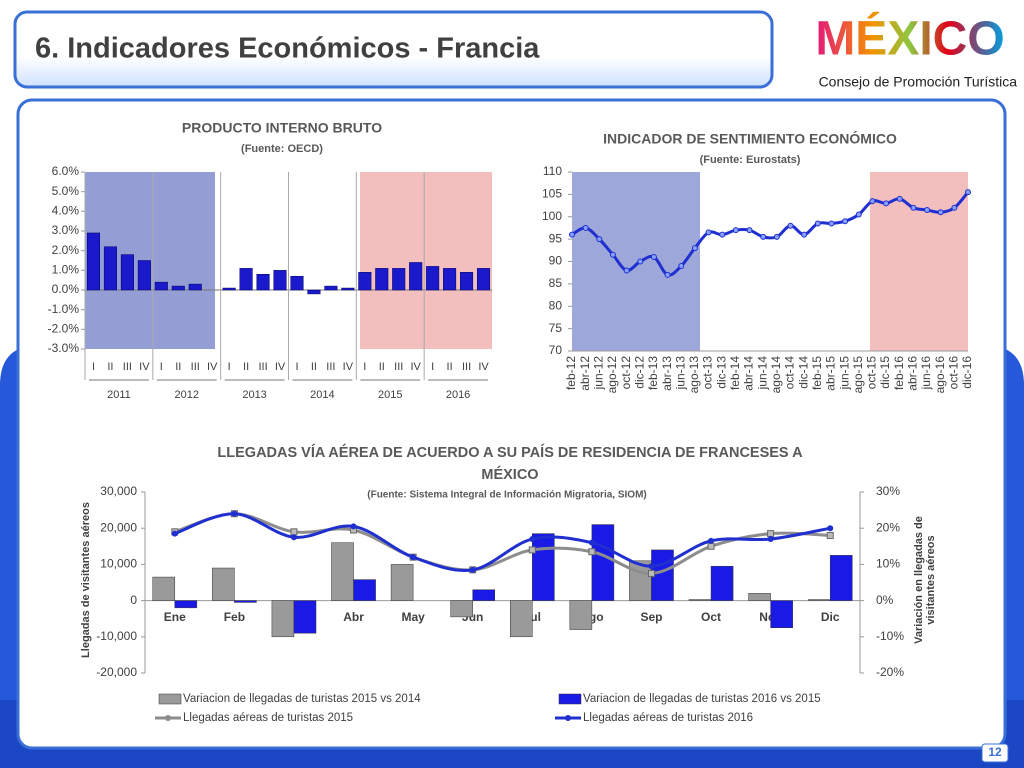  I want to click on y-tick-label: 0.0%, so click(66, 289).